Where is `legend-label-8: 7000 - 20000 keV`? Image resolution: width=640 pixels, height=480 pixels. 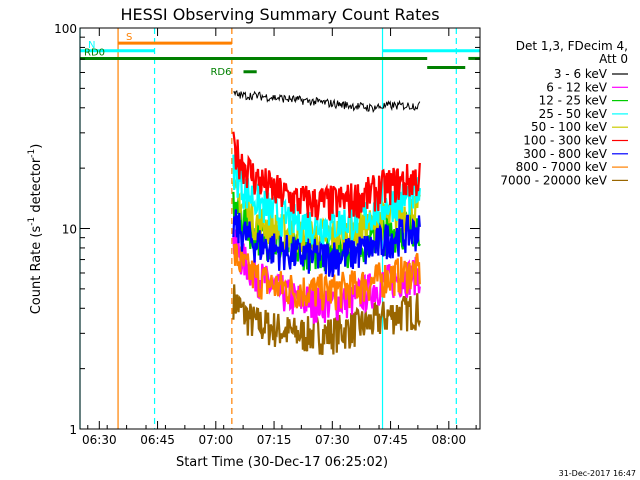
legend-label-8: 7000 - 20000 keV is located at coordinates (553, 180).